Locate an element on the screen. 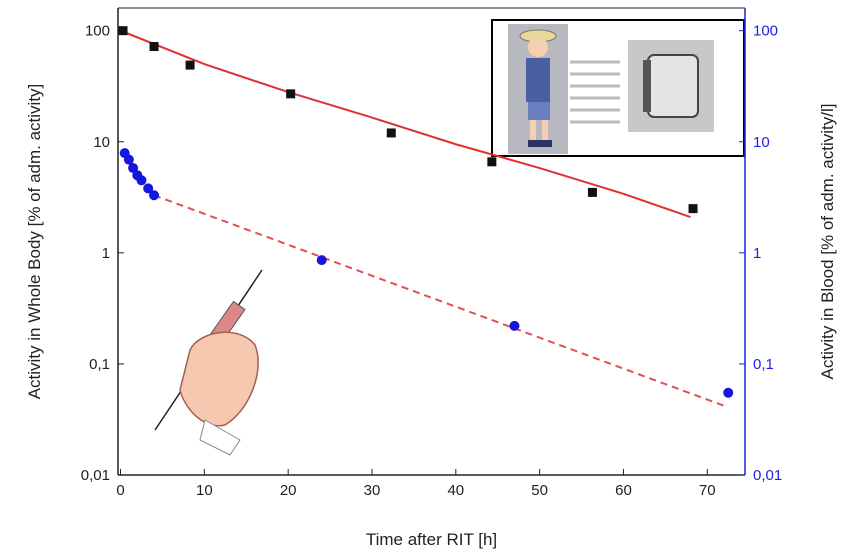 The height and width of the screenshot is (555, 846). scanner-illustration is located at coordinates (618, 88).